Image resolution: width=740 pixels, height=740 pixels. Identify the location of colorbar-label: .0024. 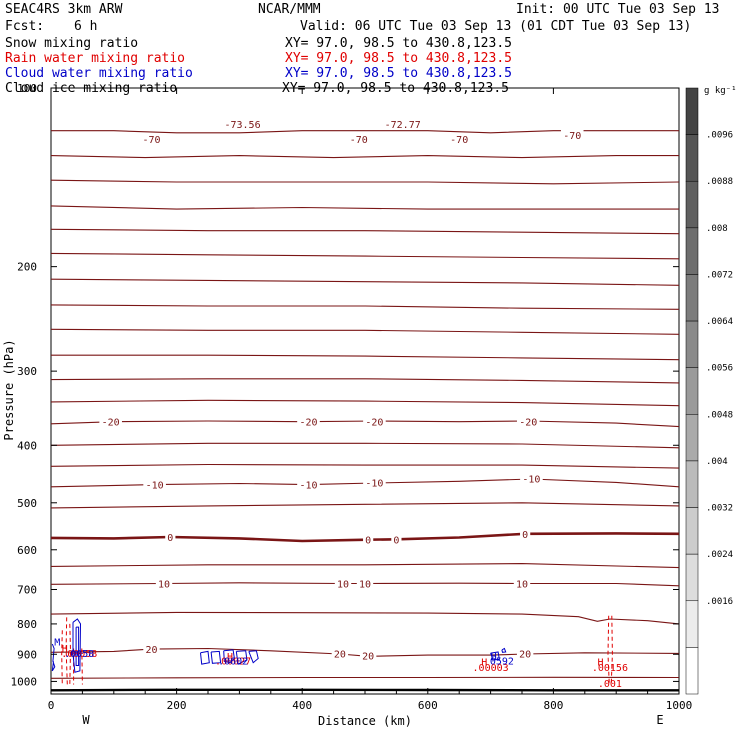
(719, 555).